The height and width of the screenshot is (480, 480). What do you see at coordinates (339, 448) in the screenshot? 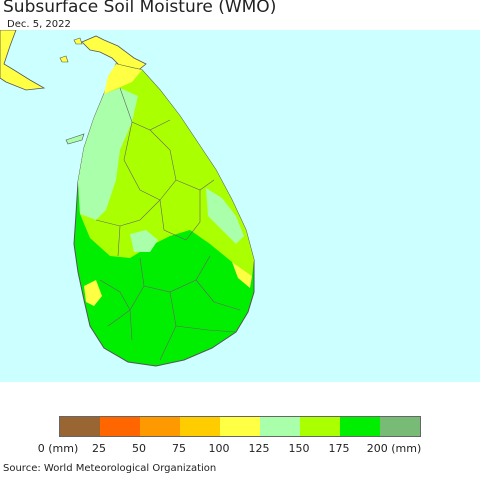
I see `legend-tick: 175` at bounding box center [339, 448].